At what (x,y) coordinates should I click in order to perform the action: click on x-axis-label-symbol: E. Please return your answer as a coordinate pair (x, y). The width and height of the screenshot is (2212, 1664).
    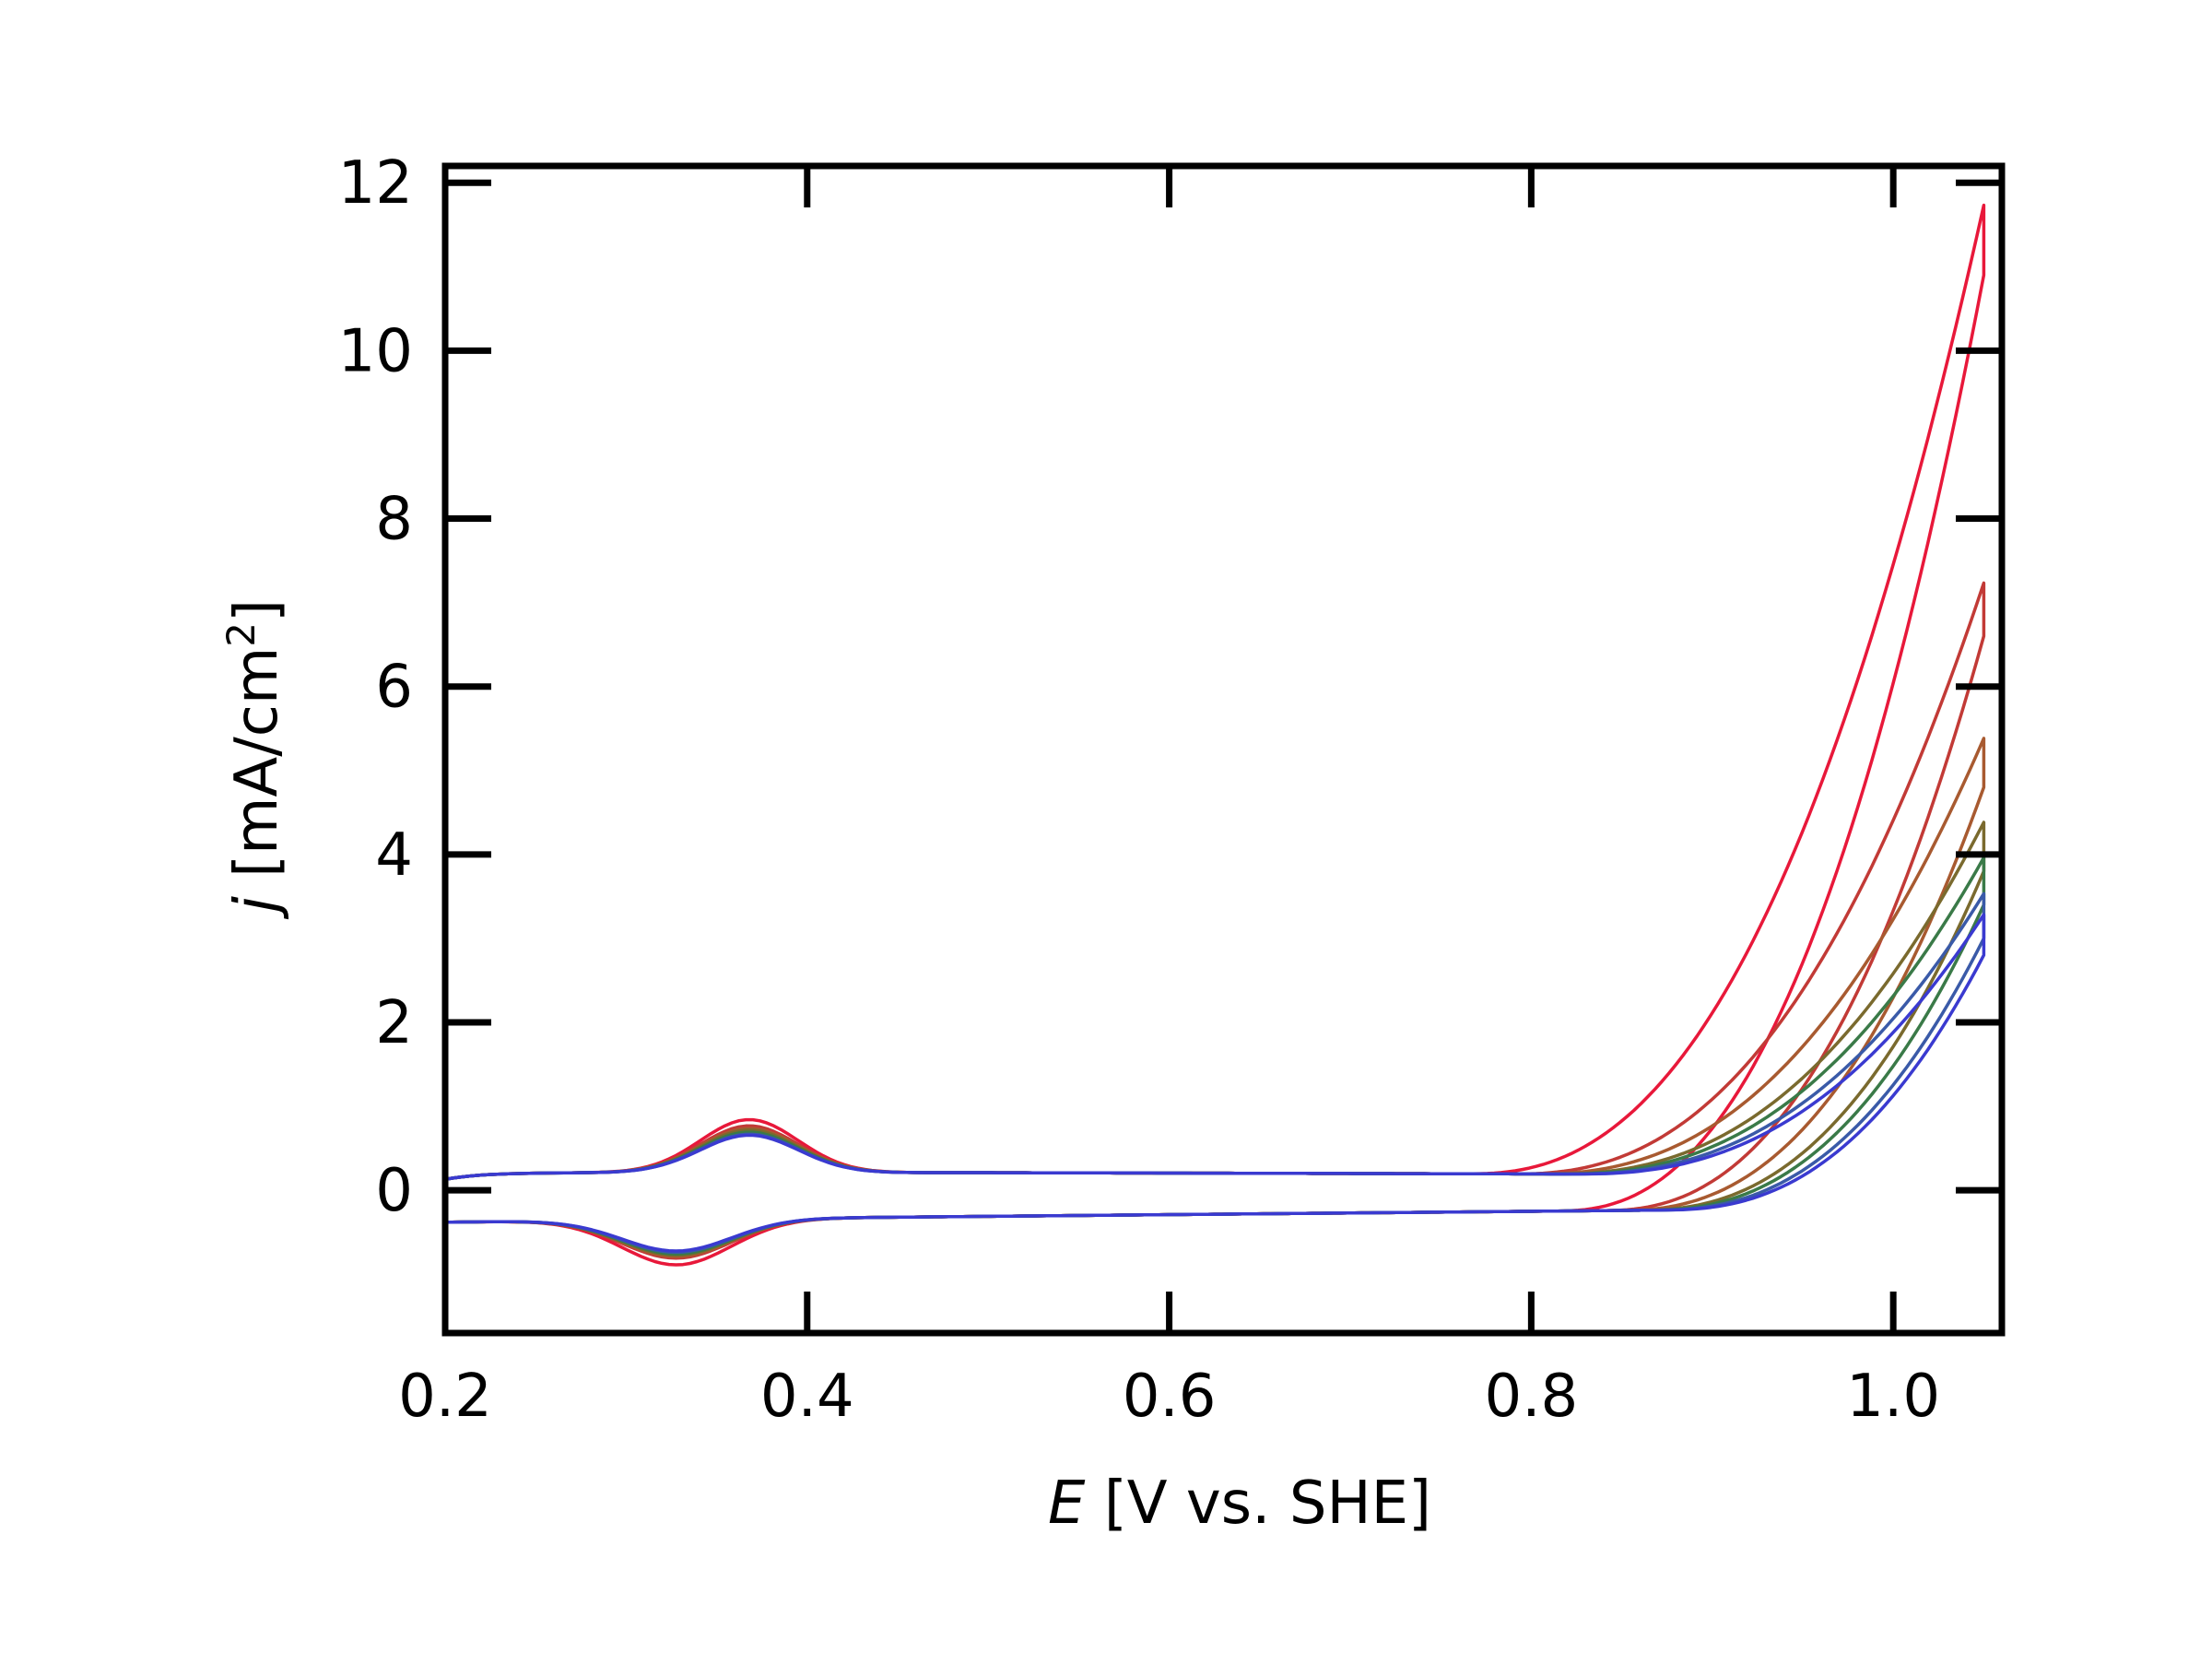
    Looking at the image, I should click on (1067, 1503).